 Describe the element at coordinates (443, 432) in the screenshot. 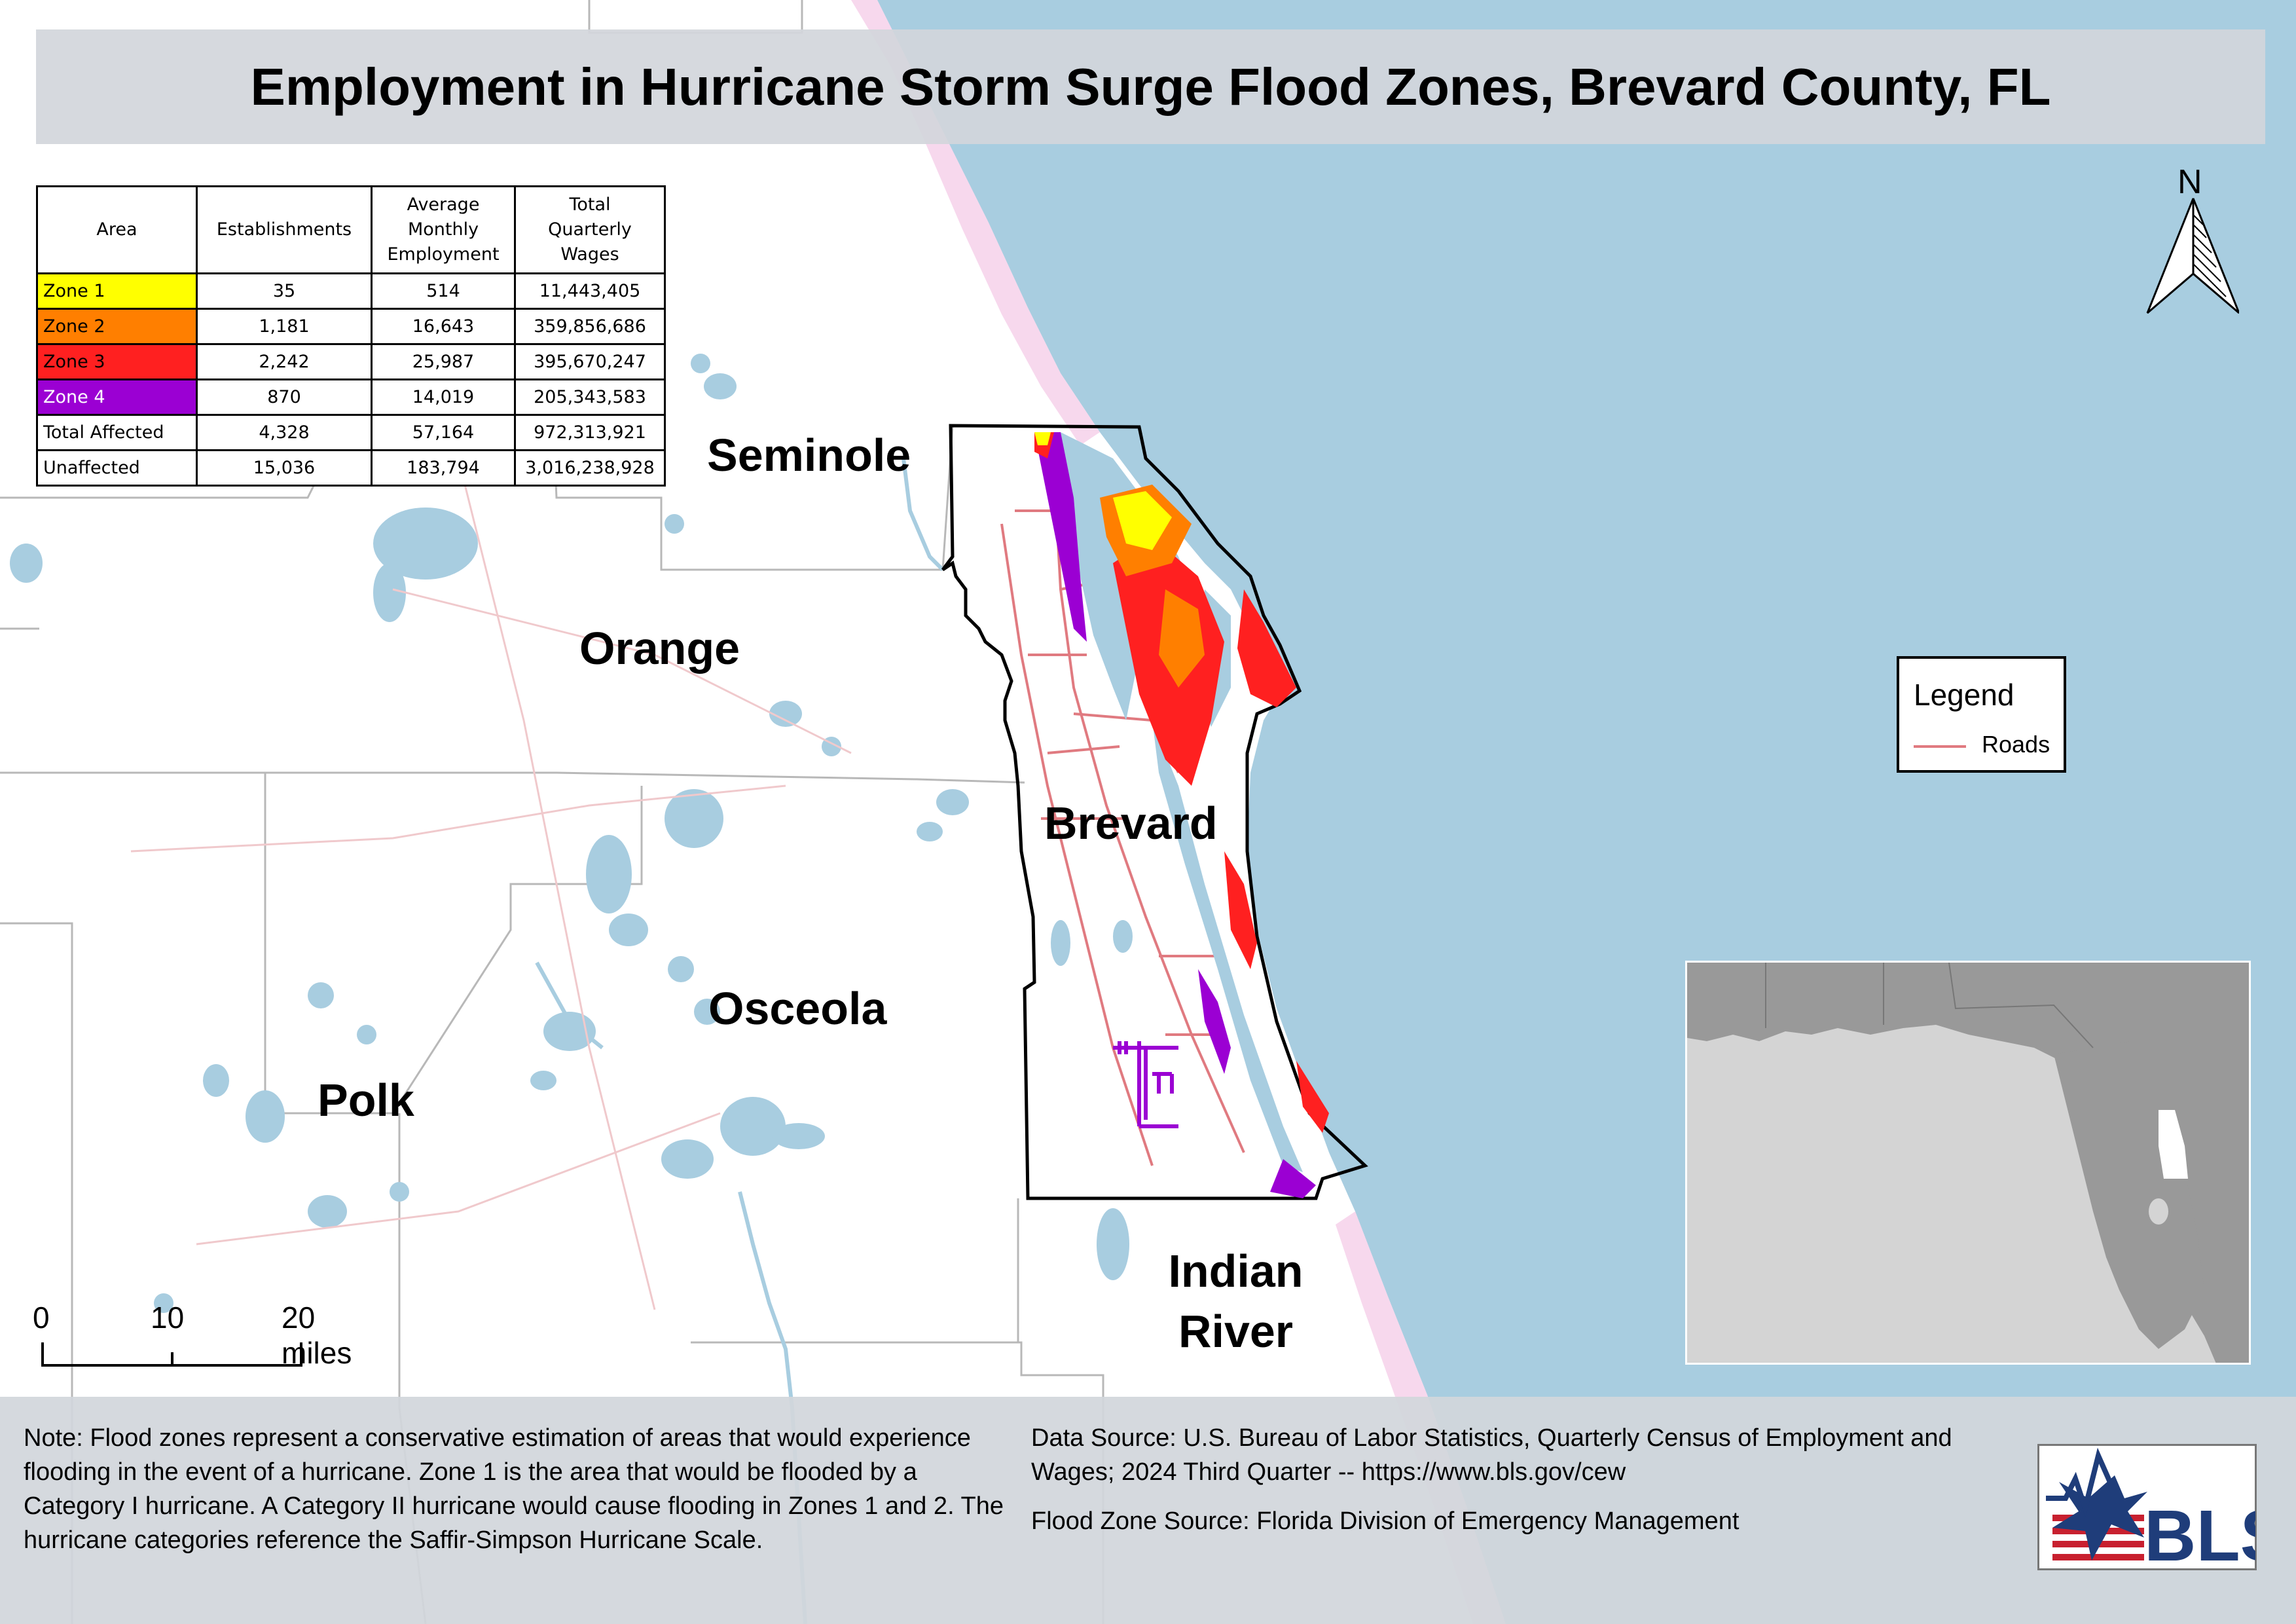

I see `employment-cell: 57,164` at that location.